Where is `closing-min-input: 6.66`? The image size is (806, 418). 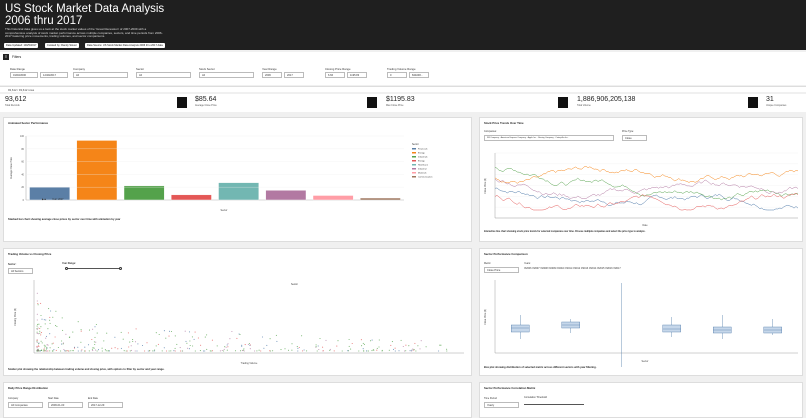 closing-min-input: 6.66 is located at coordinates (335, 75).